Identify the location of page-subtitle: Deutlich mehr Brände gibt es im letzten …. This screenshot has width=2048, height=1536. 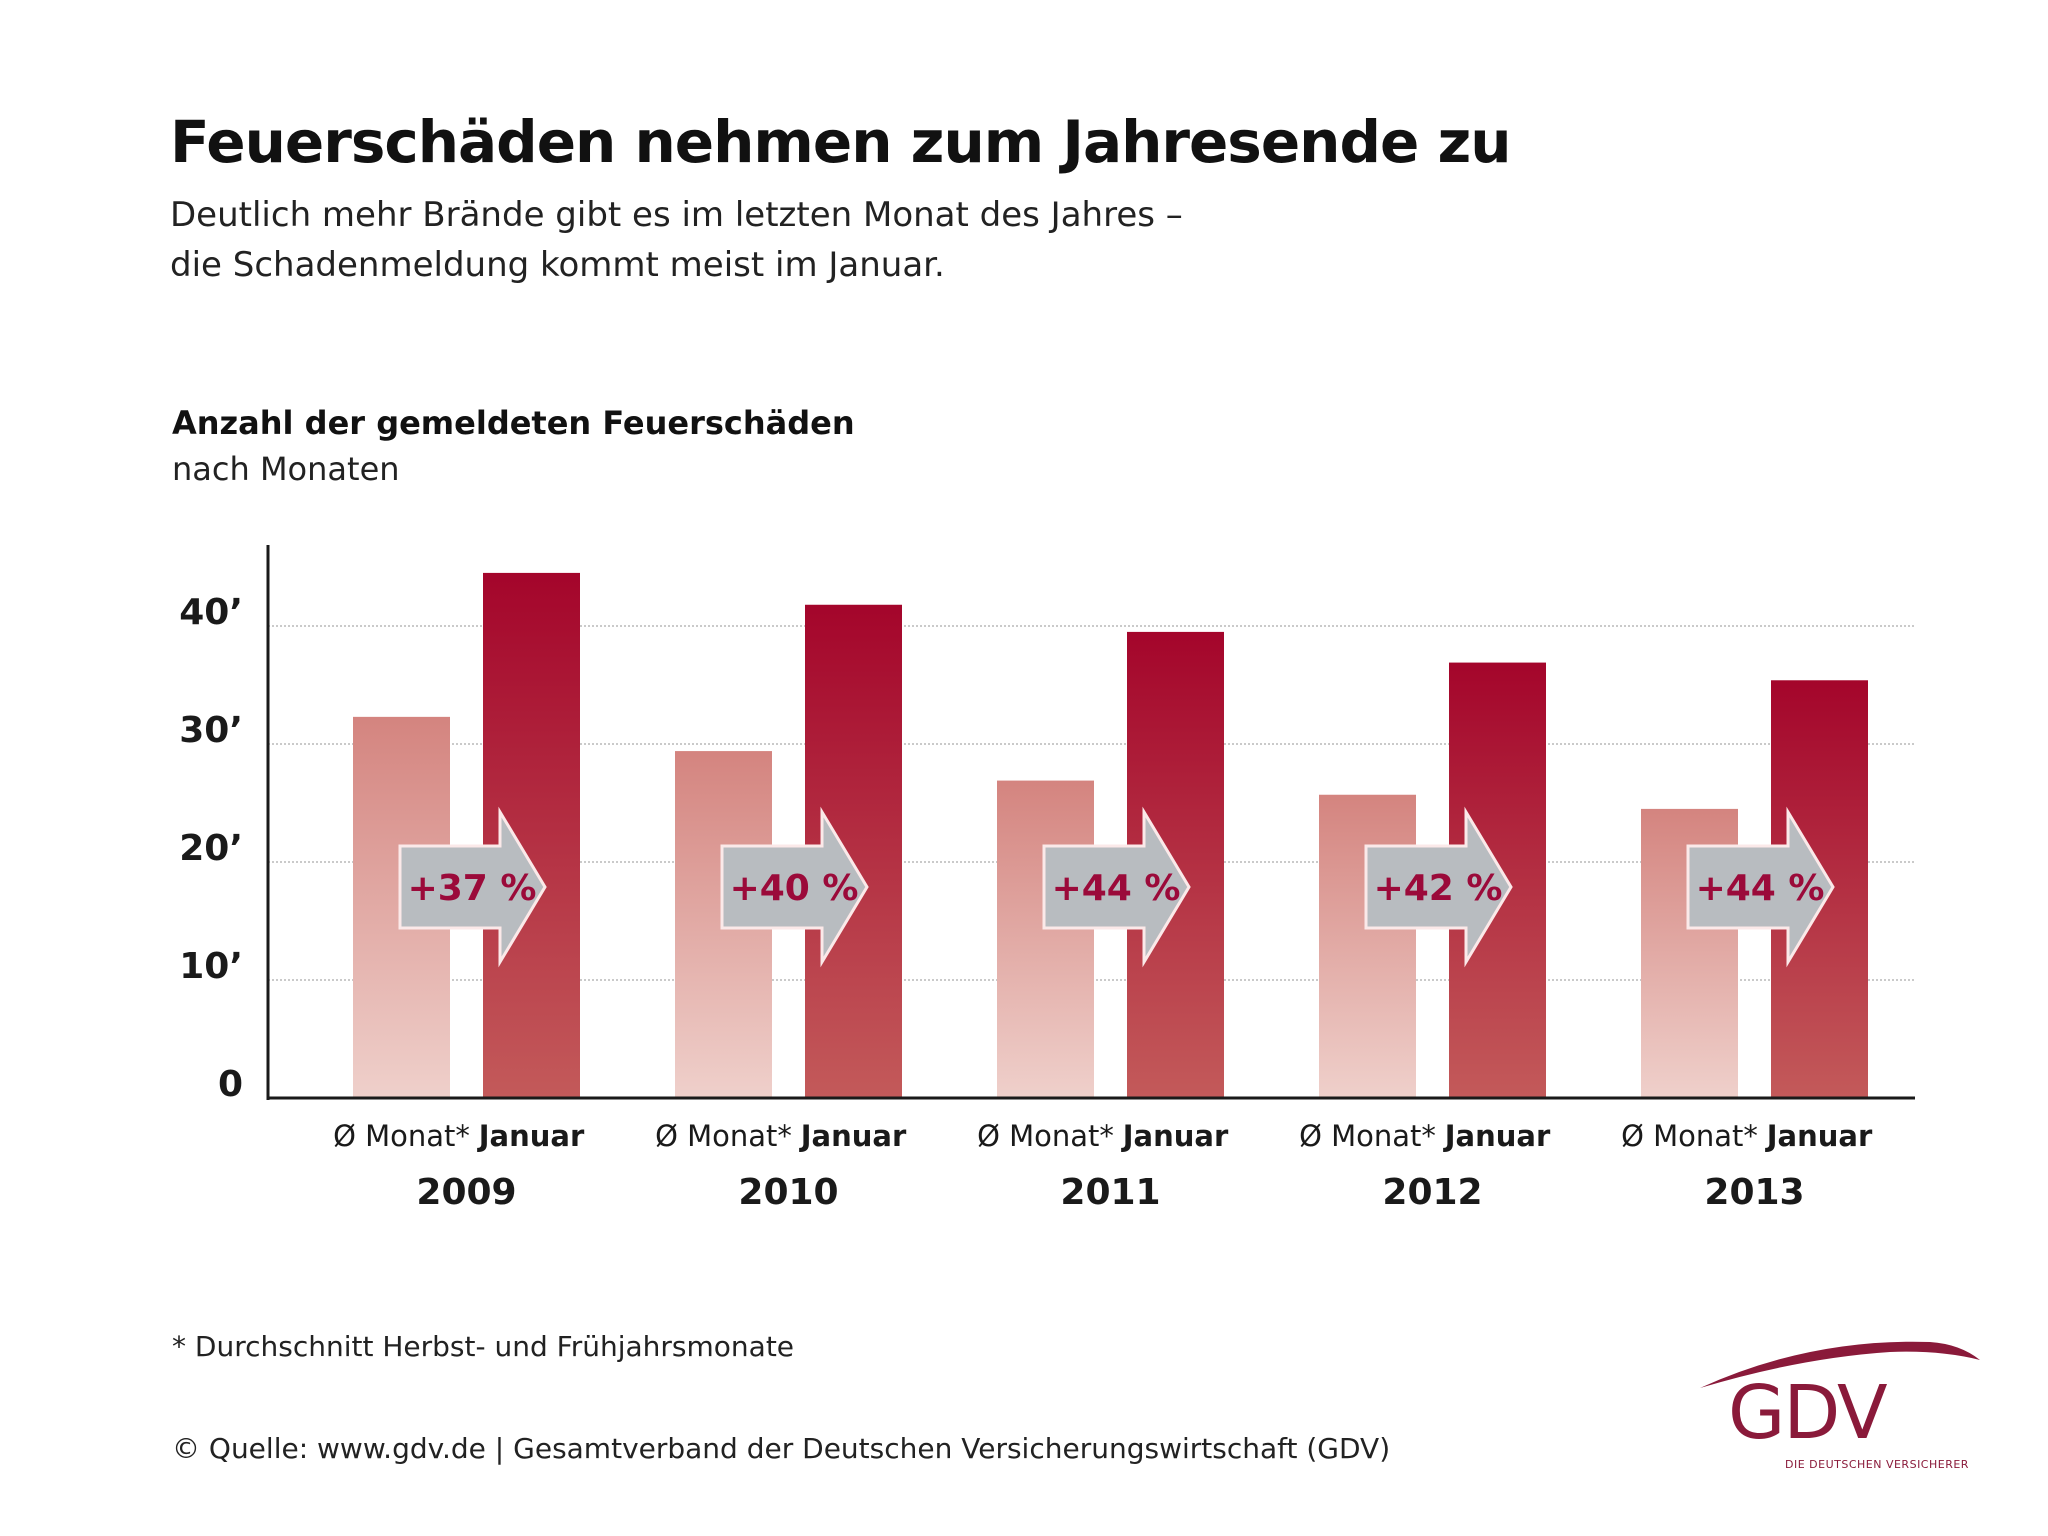
(820, 240).